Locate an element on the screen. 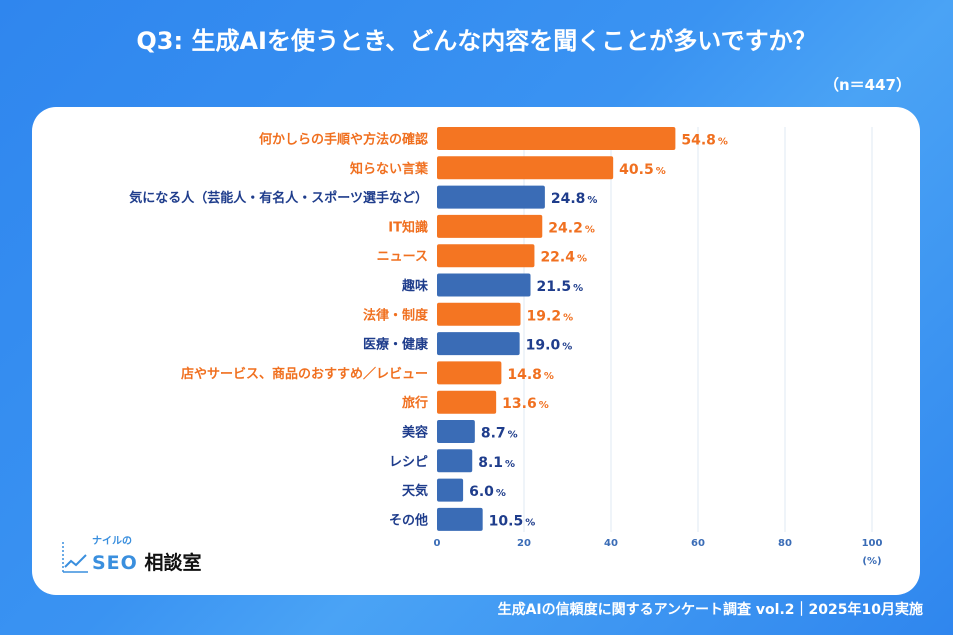  category-label: レシピ is located at coordinates (408, 462).